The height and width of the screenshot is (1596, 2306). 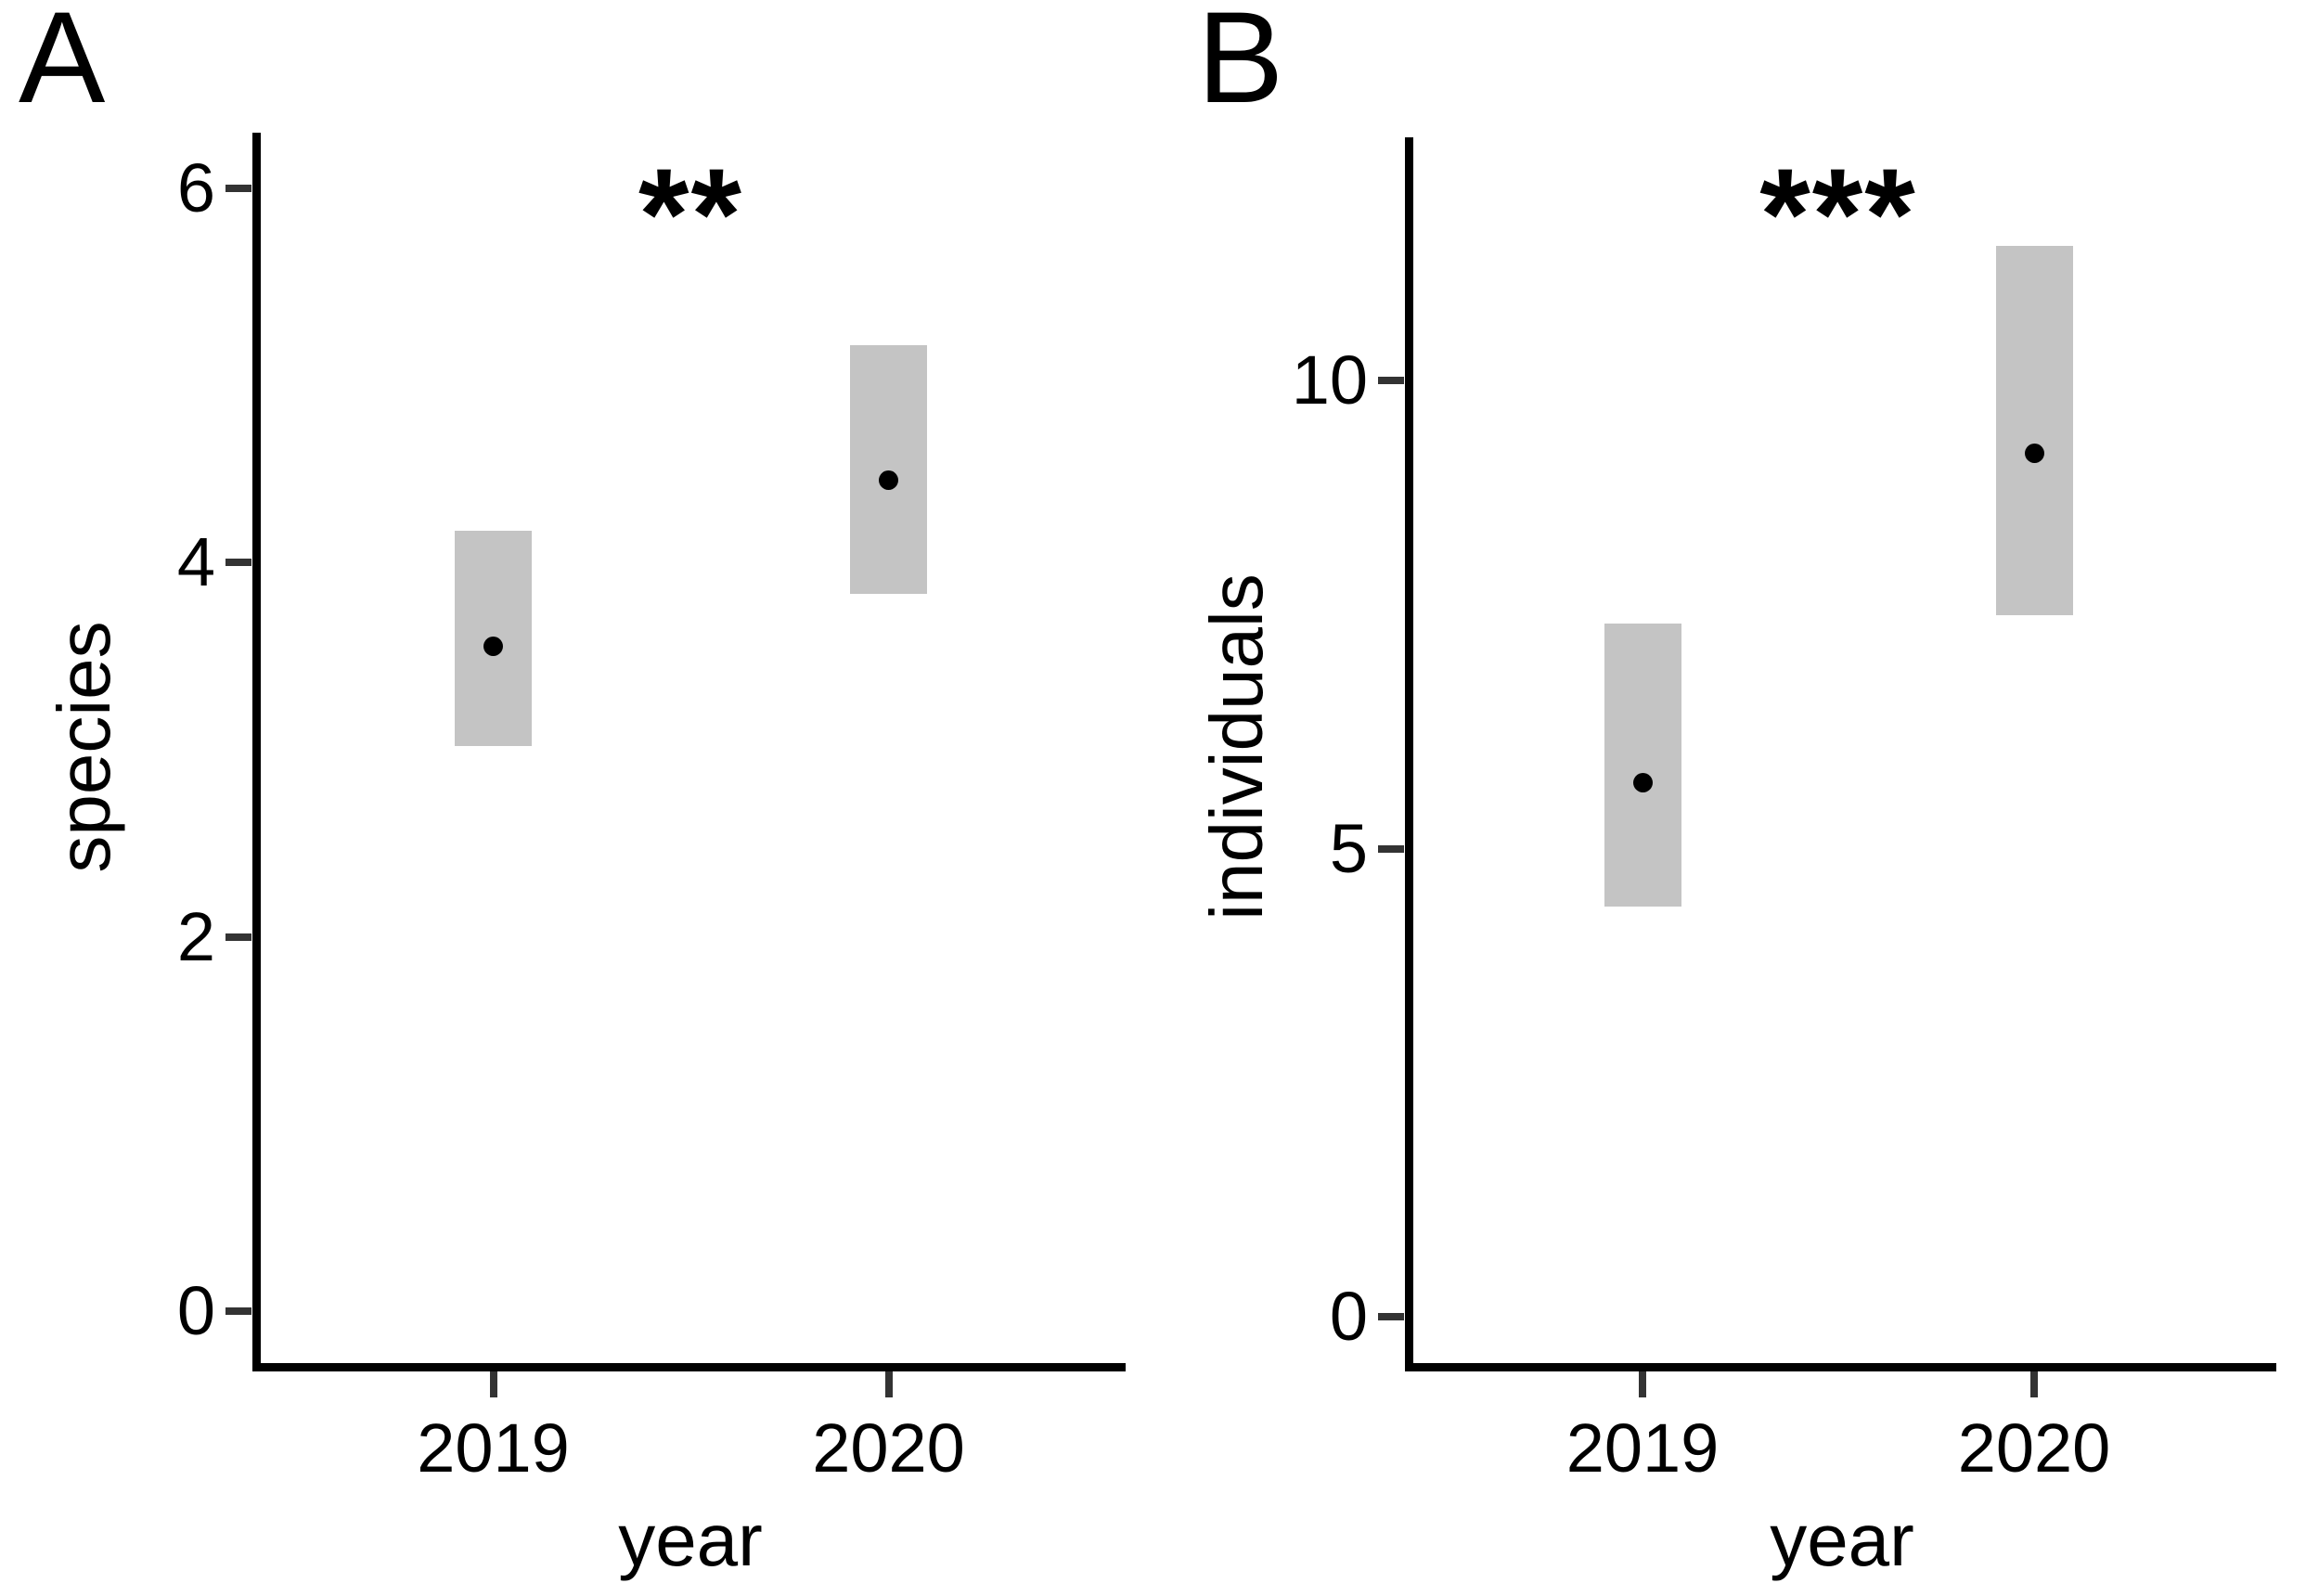 I want to click on panel-a-y-axis-line, so click(x=256, y=752).